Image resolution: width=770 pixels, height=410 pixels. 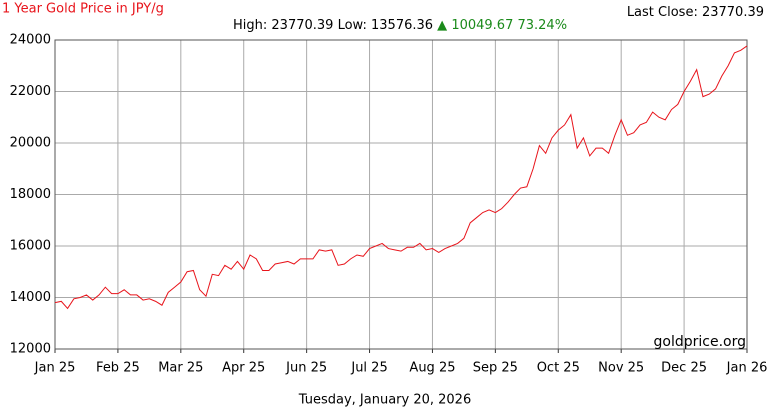 What do you see at coordinates (495, 368) in the screenshot?
I see `x-tick-label: Sep 25` at bounding box center [495, 368].